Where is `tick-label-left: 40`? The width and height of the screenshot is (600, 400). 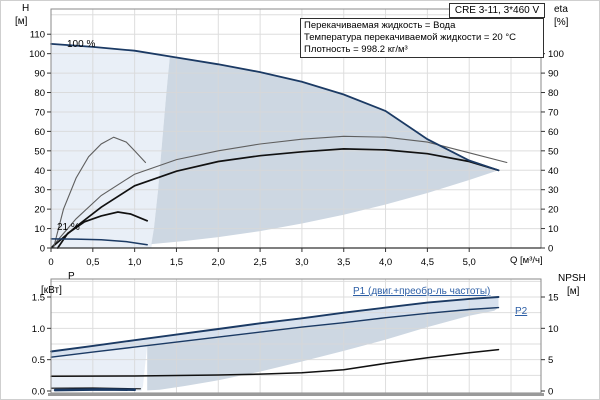
tick-label-left: 40 is located at coordinates (39, 171).